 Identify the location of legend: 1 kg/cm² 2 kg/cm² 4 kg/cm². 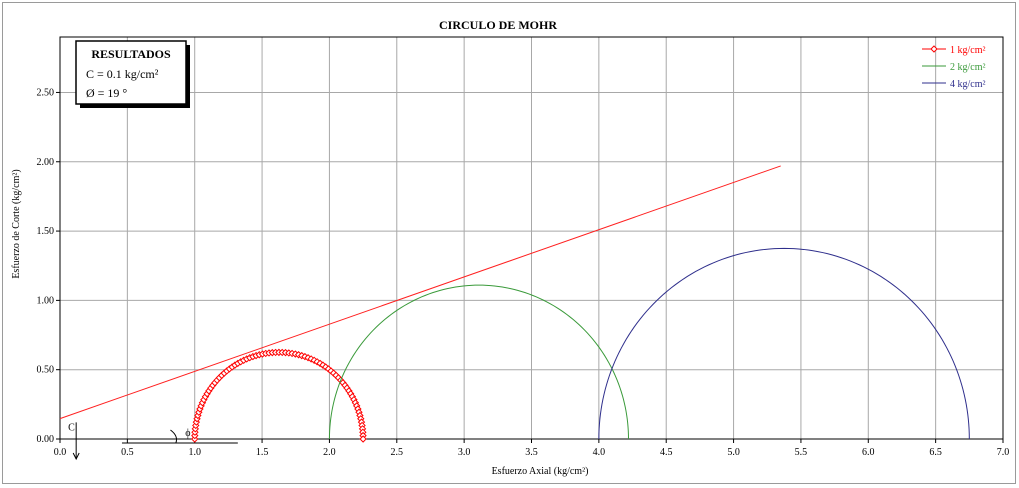
(954, 67).